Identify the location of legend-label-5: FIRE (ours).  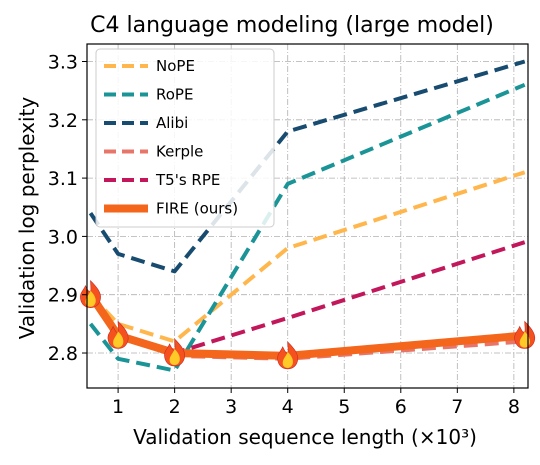
(197, 209).